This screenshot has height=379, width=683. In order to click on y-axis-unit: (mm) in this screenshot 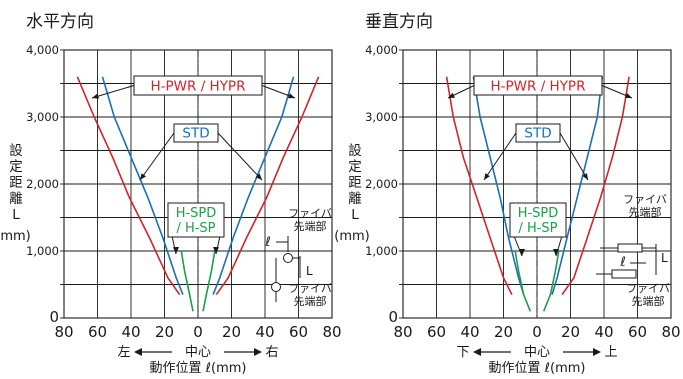, I will do `click(15, 236)`.